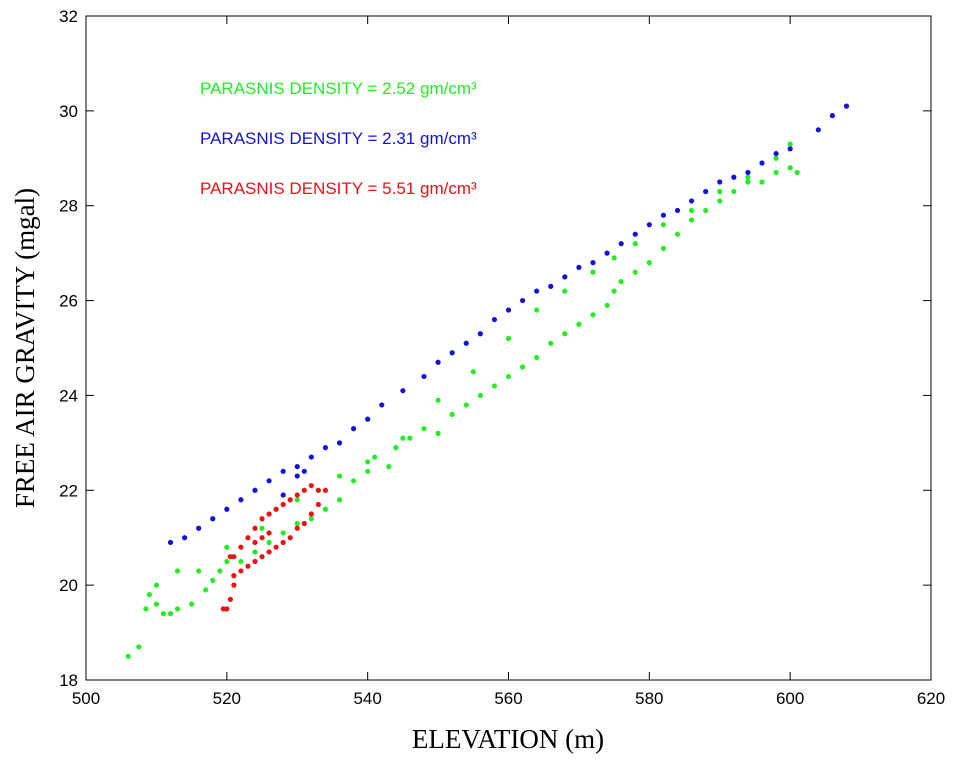  What do you see at coordinates (508, 739) in the screenshot?
I see `x-axis-label: ELEVATION (m)` at bounding box center [508, 739].